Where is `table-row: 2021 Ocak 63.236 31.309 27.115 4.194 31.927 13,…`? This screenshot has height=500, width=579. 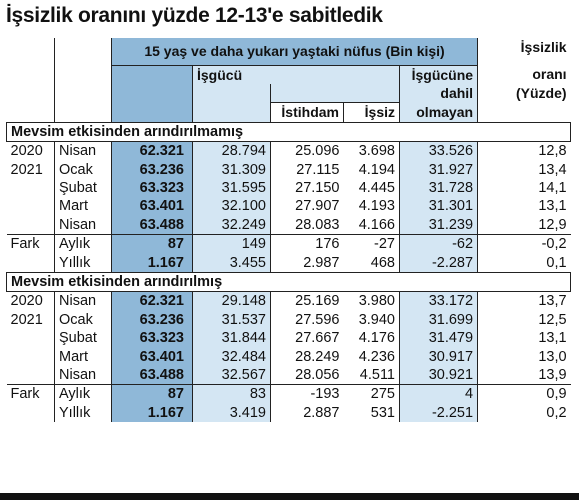
table-row: 2021 Ocak 63.236 31.309 27.115 4.194 31.927 13,… is located at coordinates (288, 169).